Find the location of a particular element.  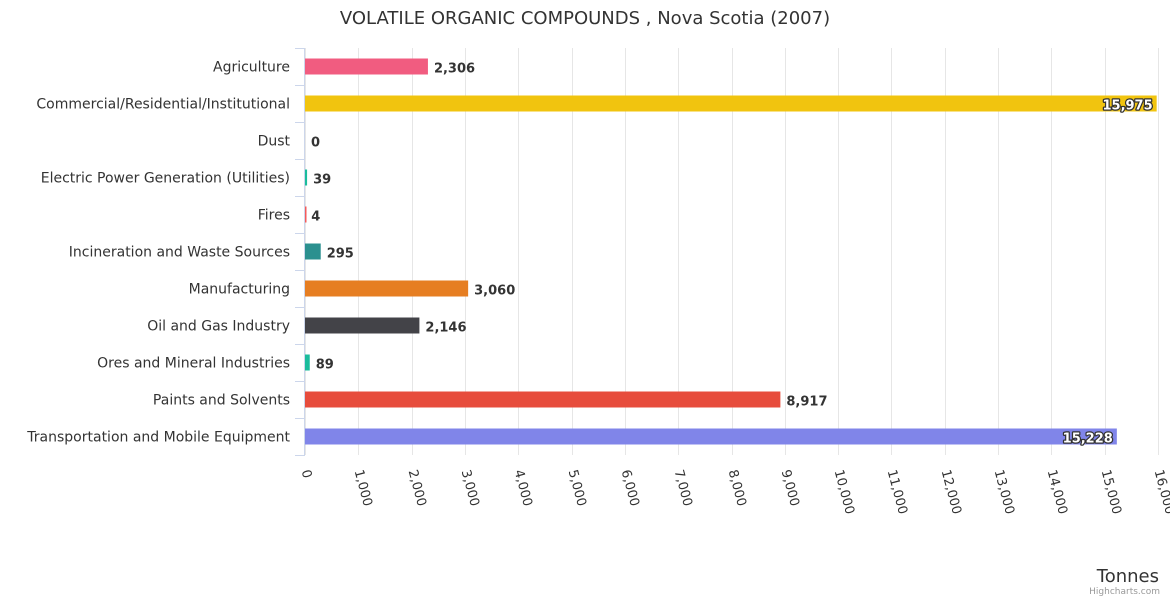

category-label: Oil and Gas Industry is located at coordinates (218, 327).